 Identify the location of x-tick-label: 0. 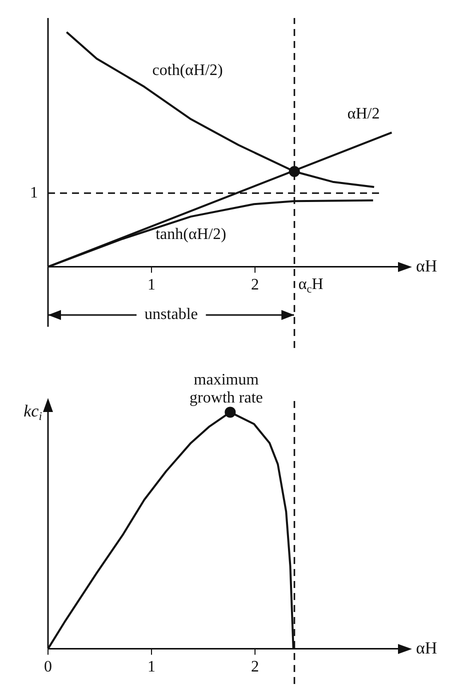
(48, 667).